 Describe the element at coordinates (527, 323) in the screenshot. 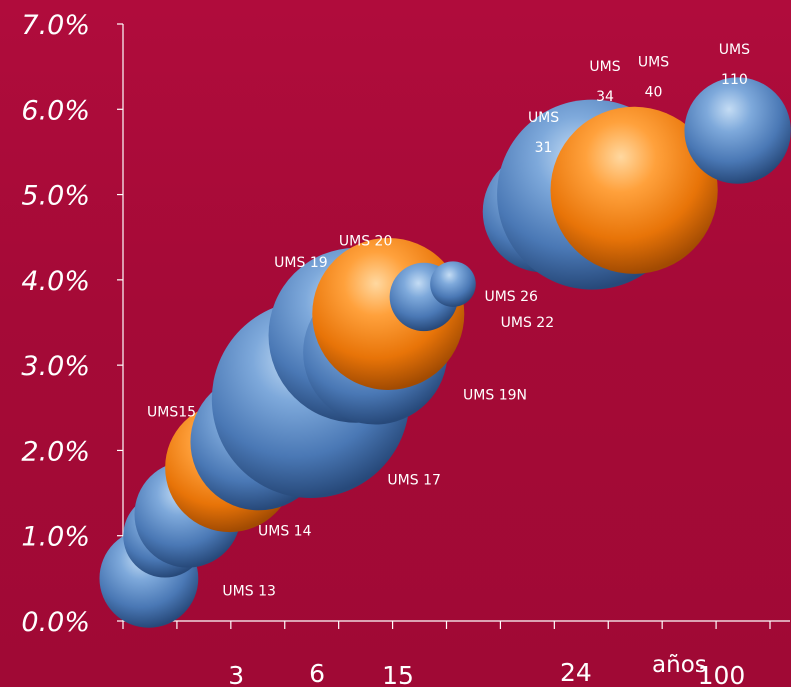

I see `bubble-label: UMS 22` at that location.